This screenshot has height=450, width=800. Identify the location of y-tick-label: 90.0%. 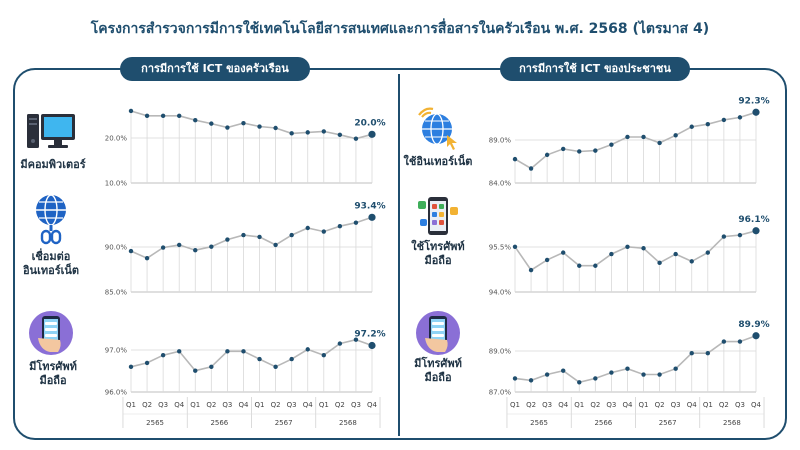
(116, 248).